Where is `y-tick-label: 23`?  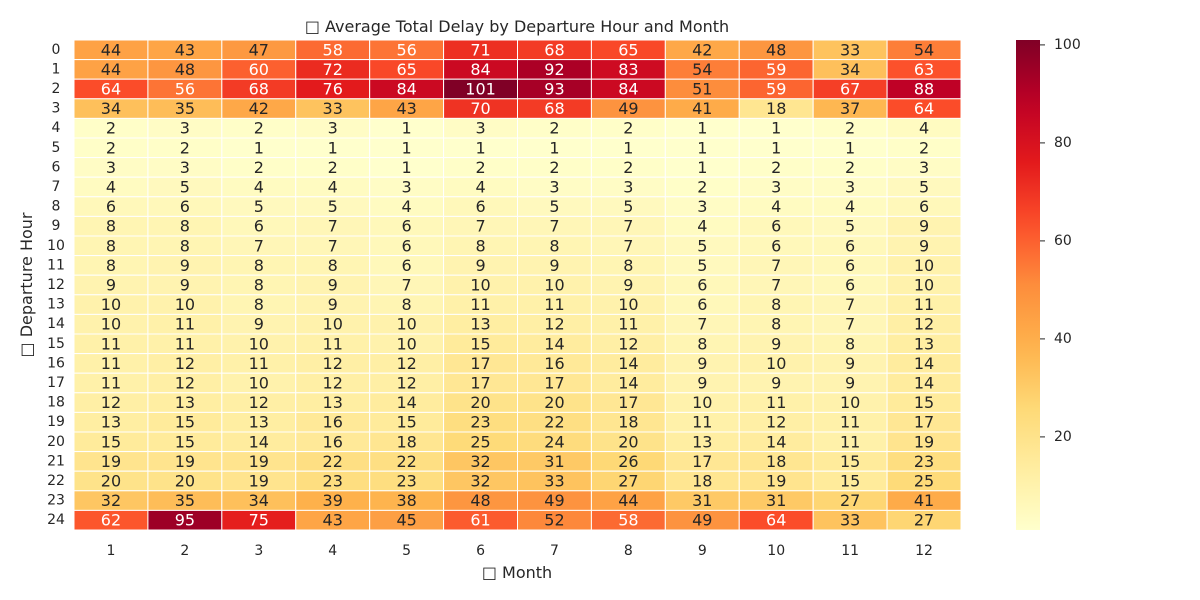 y-tick-label: 23 is located at coordinates (56, 501).